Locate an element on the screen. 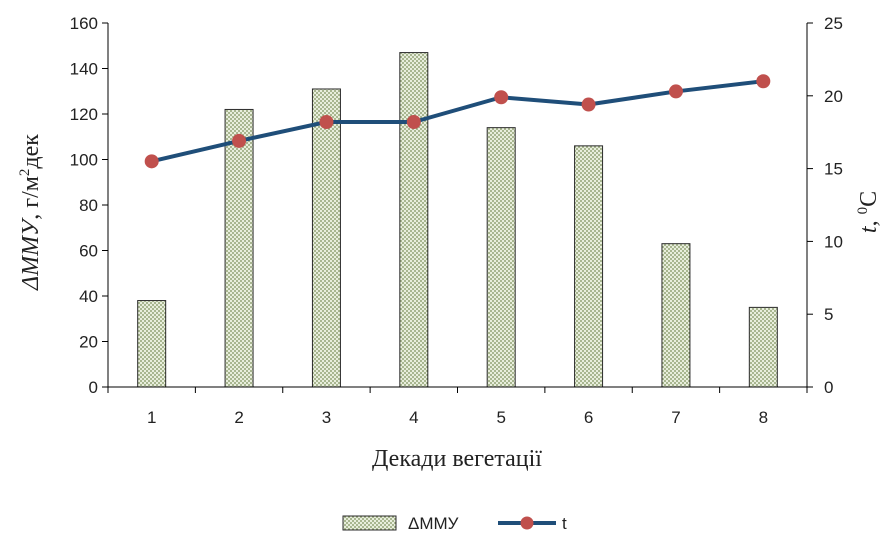 The height and width of the screenshot is (540, 895). y-tick-label: 160 is located at coordinates (84, 23).